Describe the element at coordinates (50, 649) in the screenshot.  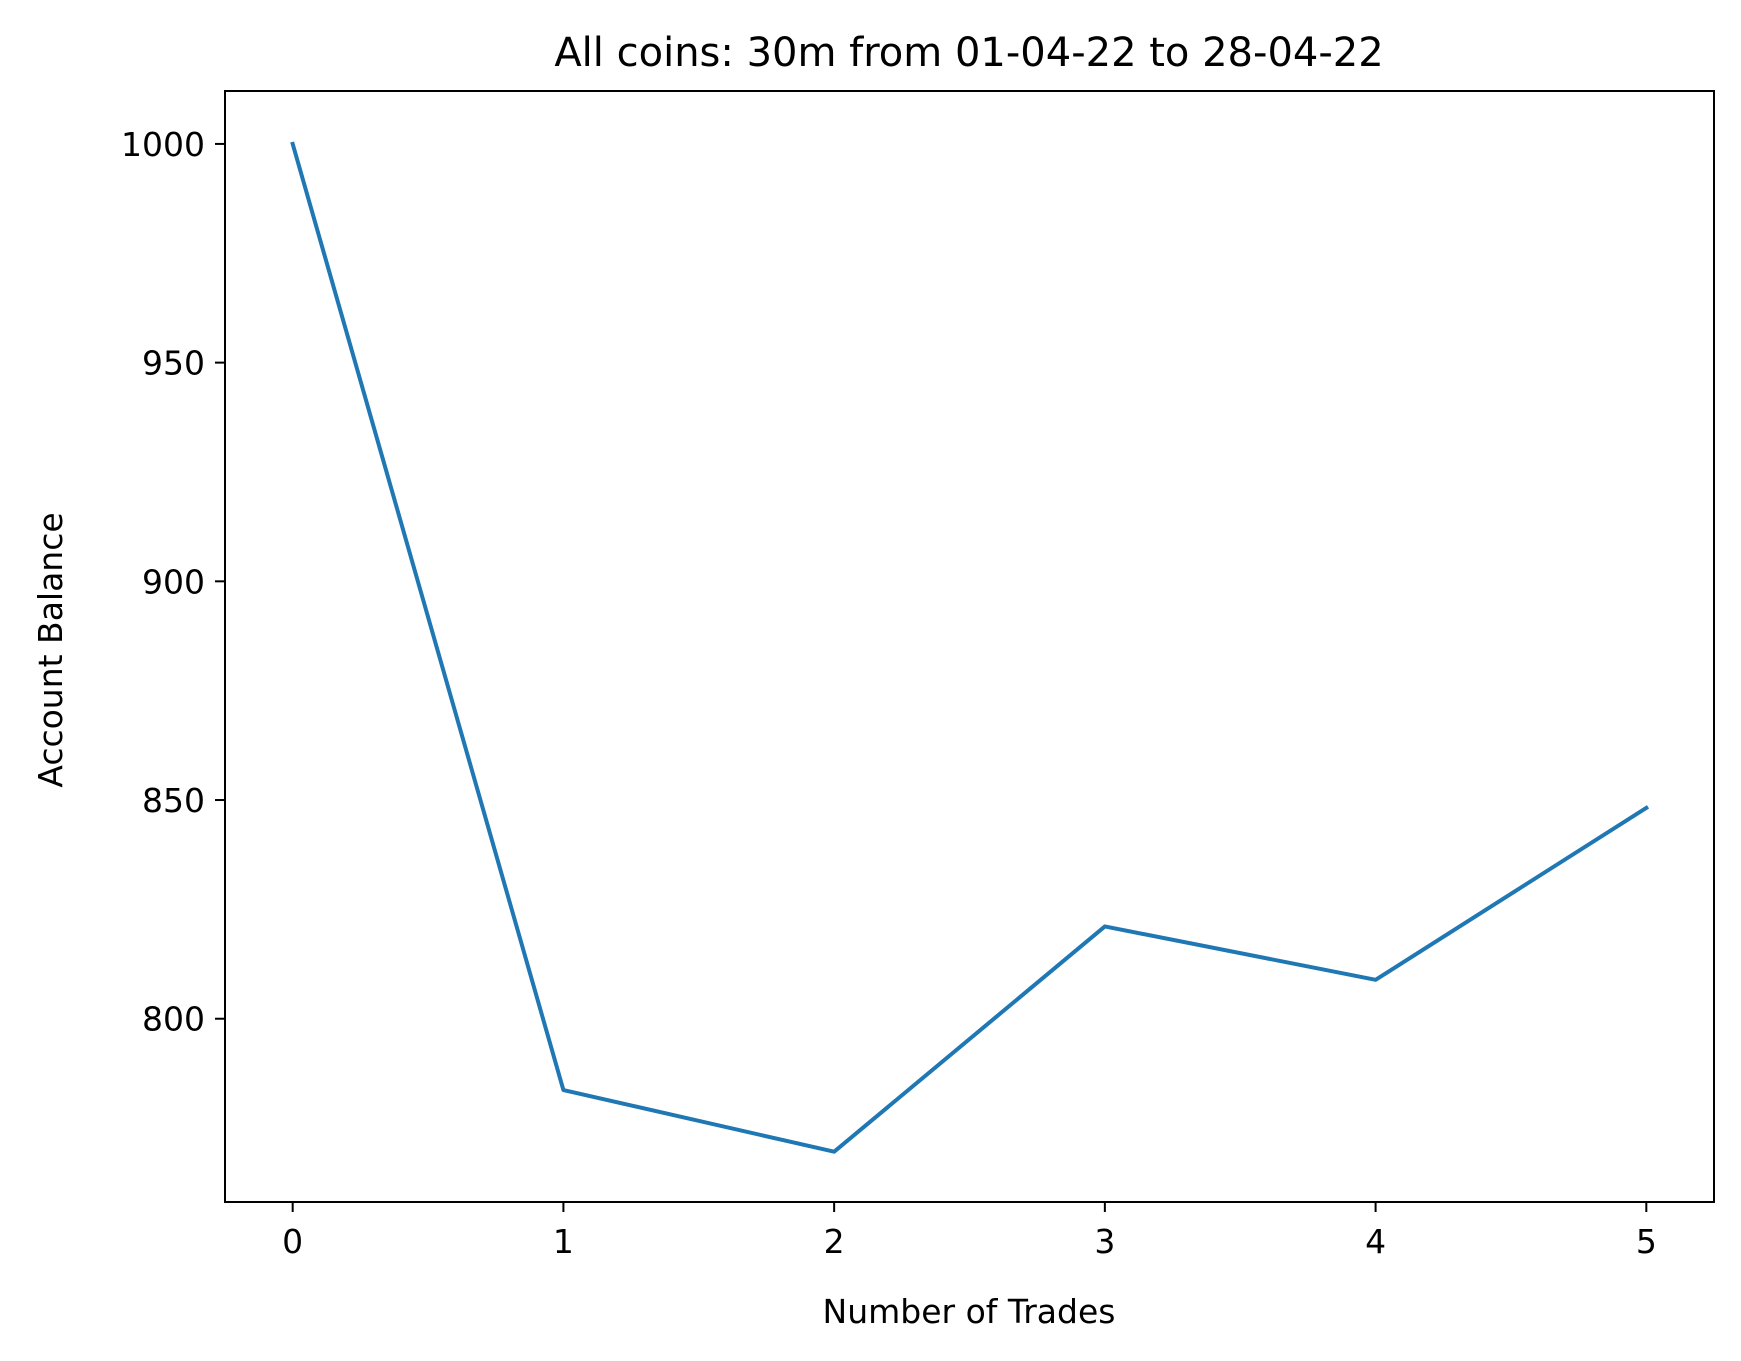
I see `y-axis-label: Account Balance` at that location.